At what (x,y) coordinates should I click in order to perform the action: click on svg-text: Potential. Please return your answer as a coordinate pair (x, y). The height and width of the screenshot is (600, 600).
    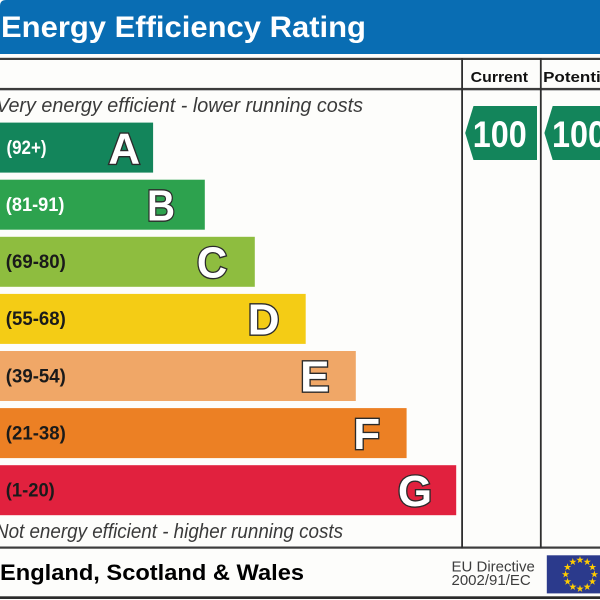
    Looking at the image, I should click on (571, 77).